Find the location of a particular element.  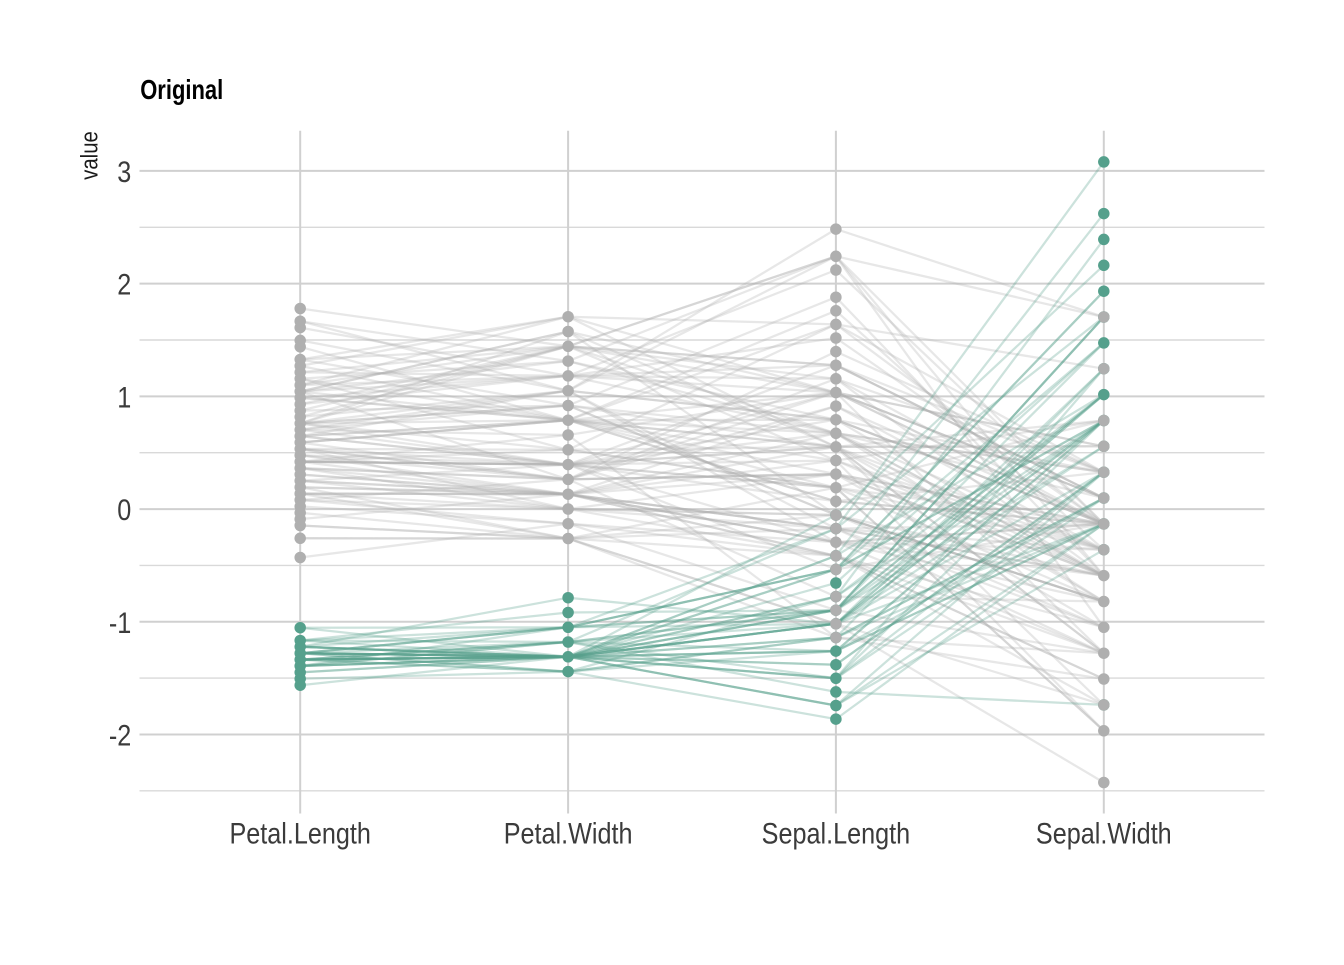

svg-text: Sepal.Width is located at coordinates (1104, 833).